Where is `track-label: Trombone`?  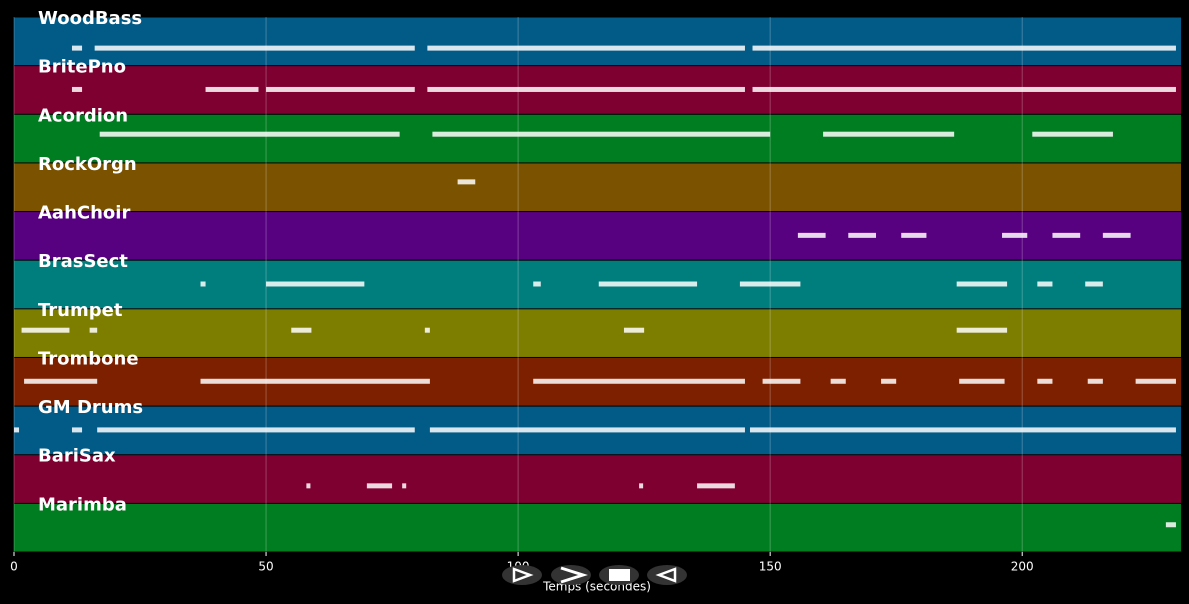 track-label: Trombone is located at coordinates (88, 358).